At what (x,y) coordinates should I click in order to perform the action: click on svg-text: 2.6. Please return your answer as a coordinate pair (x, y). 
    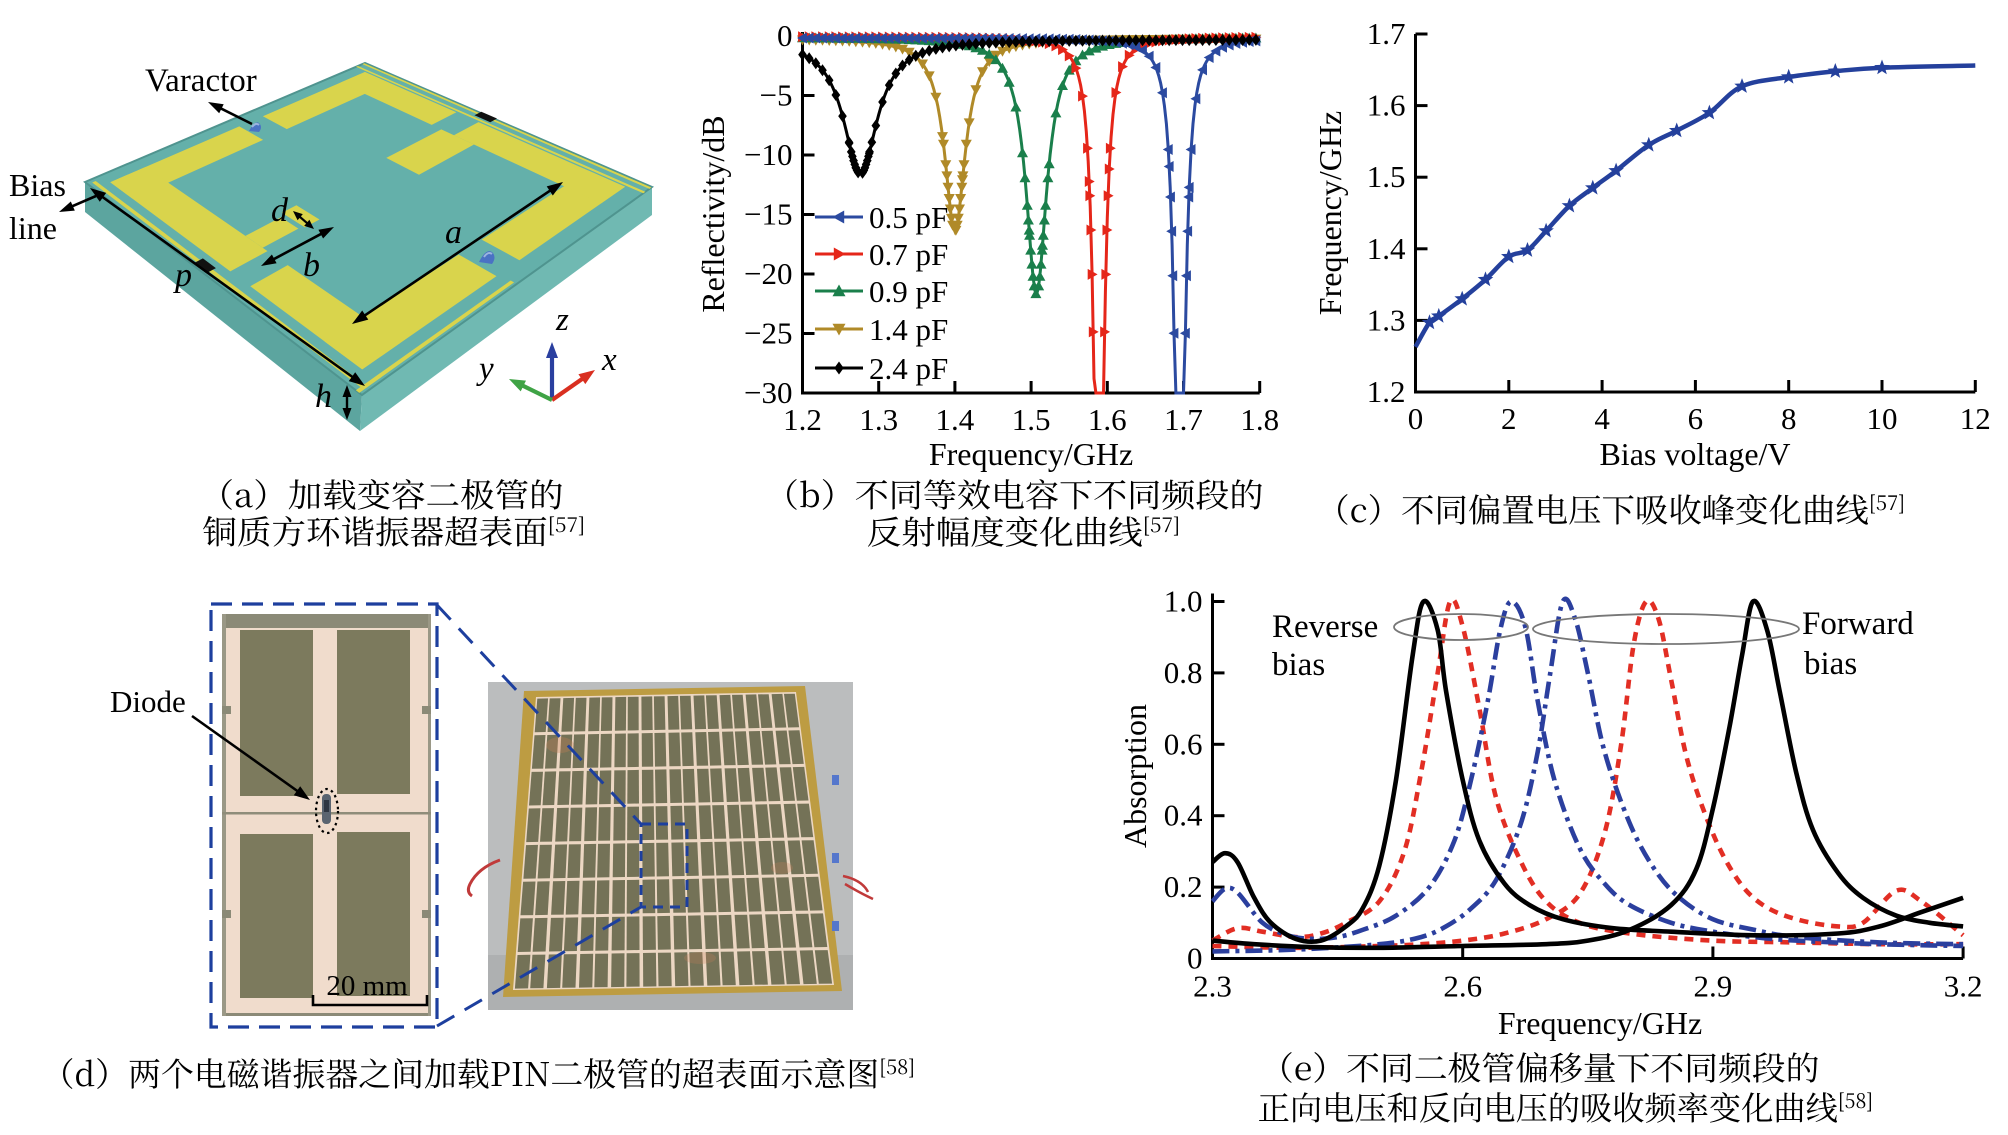
    Looking at the image, I should click on (1462, 986).